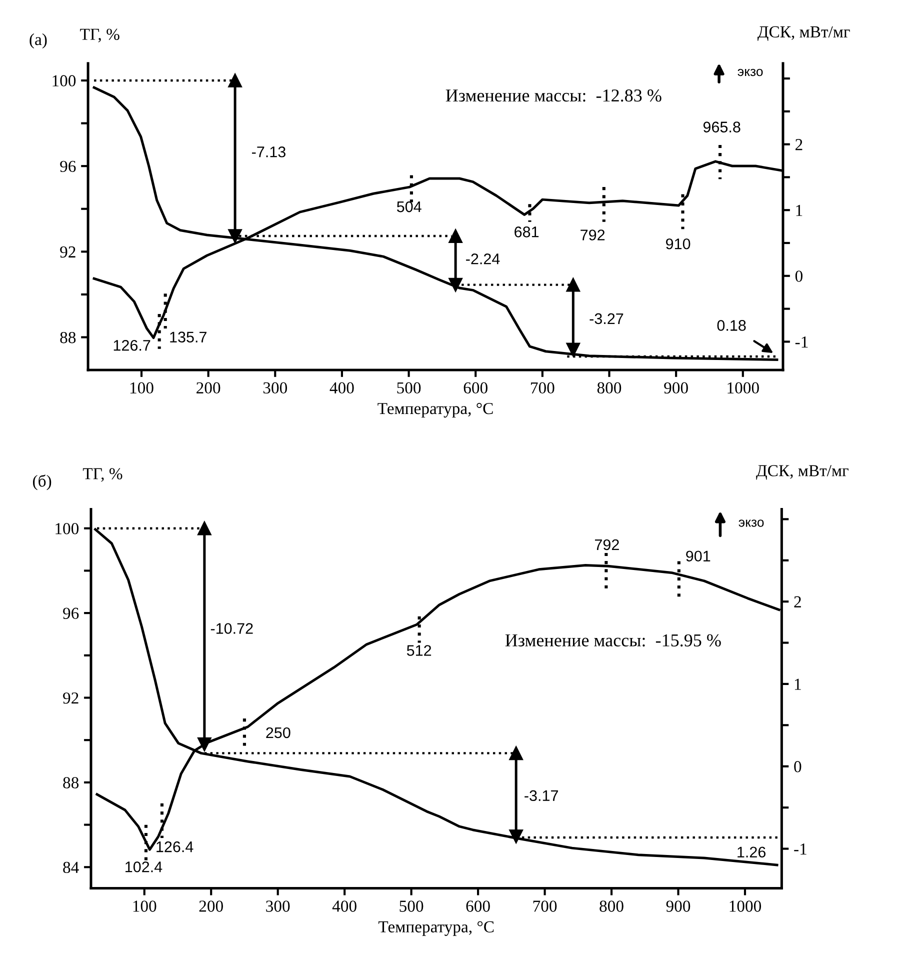 The image size is (919, 960). I want to click on annotation: 681, so click(526, 232).